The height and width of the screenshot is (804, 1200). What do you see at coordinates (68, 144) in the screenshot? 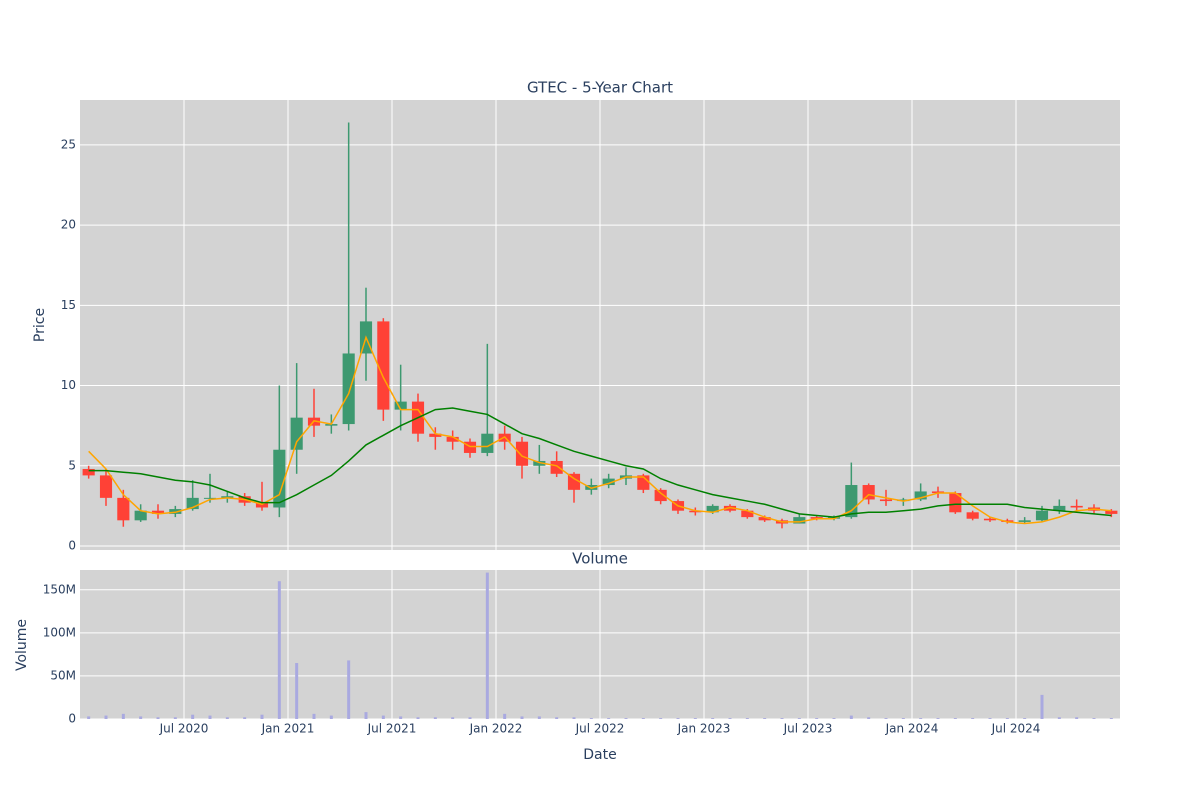
I see `y-tick-label: 25` at bounding box center [68, 144].